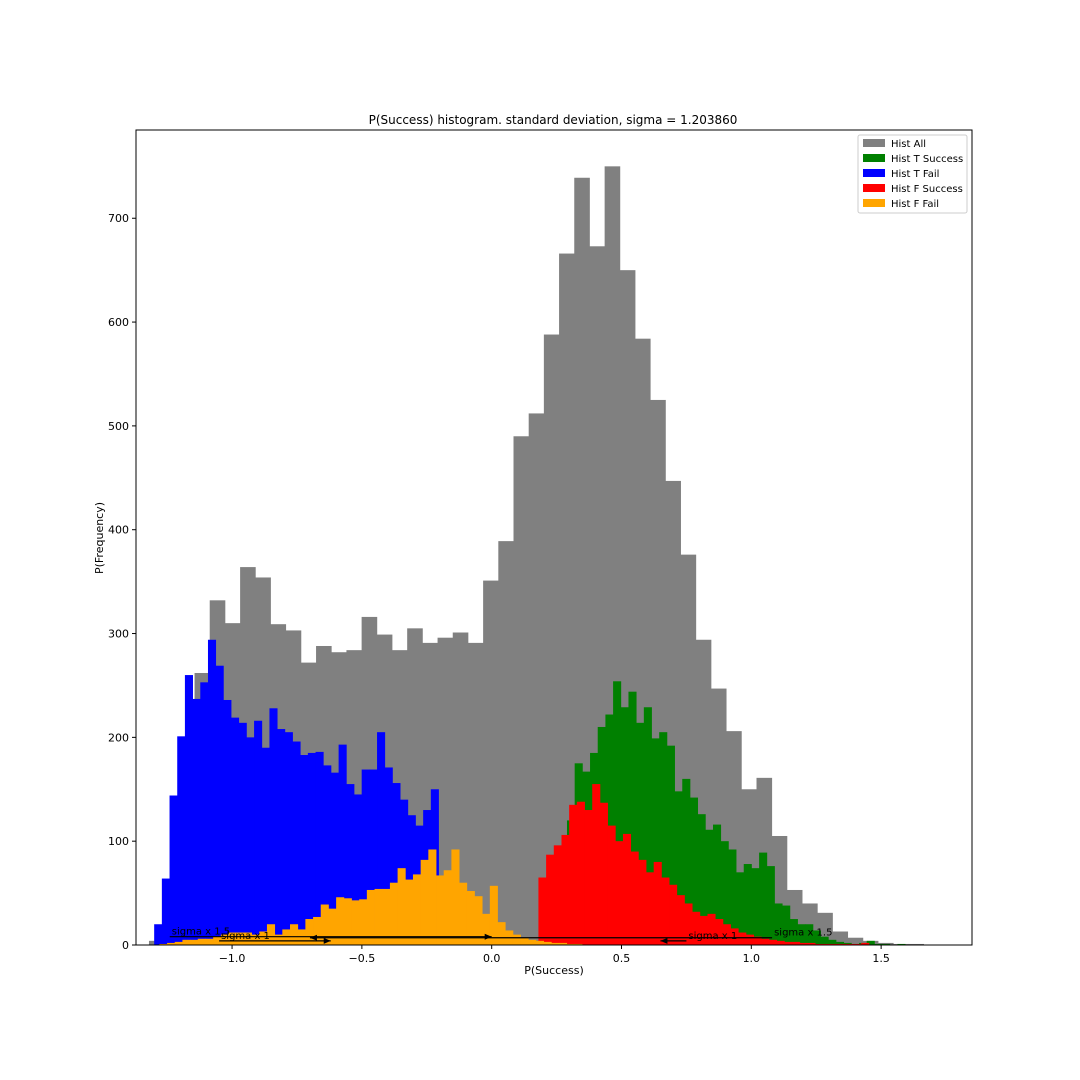  What do you see at coordinates (554, 970) in the screenshot?
I see `x-axis-label: P(Success)` at bounding box center [554, 970].